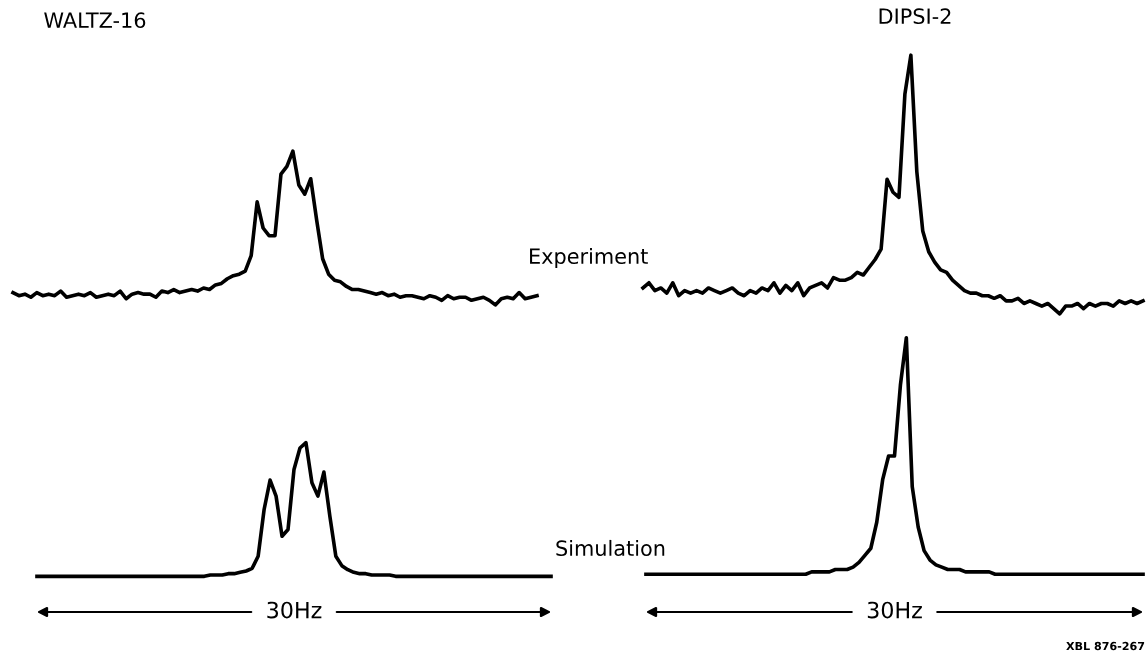 The image size is (1148, 661). I want to click on annotation: Experiment, so click(589, 258).